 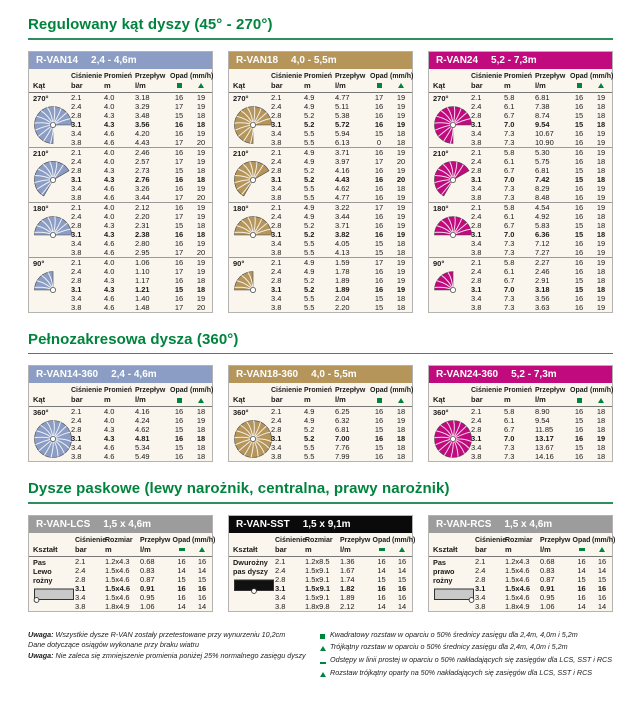 What do you see at coordinates (117, 261) in the screenshot?
I see `value-cell: 4.0` at bounding box center [117, 261].